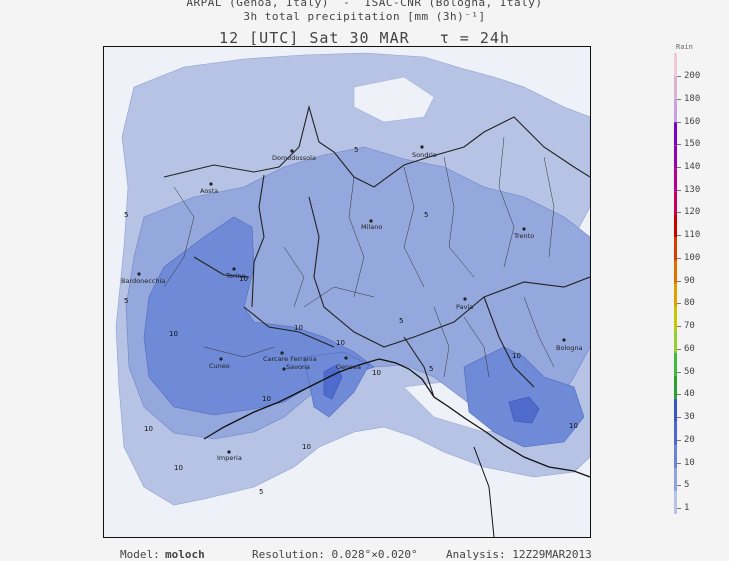 The width and height of the screenshot is (729, 561). Describe the element at coordinates (140, 554) in the screenshot. I see `footer-model-label: Model:` at that location.